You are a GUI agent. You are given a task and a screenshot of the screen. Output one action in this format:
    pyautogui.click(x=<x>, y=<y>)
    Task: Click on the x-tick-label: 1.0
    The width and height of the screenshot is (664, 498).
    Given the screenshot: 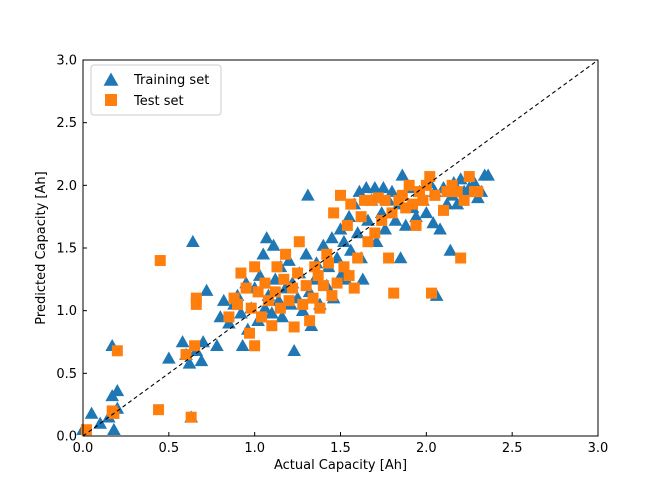 What is the action you would take?
    pyautogui.click(x=254, y=448)
    